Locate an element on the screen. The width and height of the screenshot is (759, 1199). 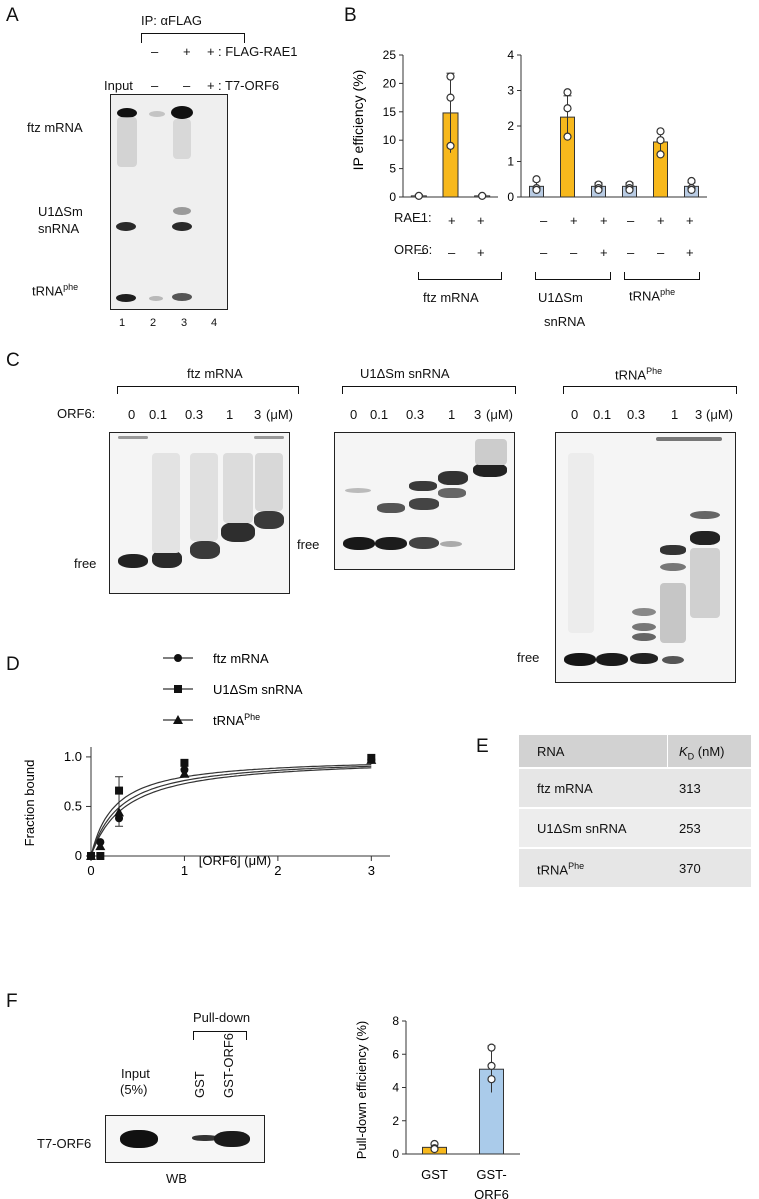
blot-a-label-trna: tRNAphe is located at coordinates (55, 290).